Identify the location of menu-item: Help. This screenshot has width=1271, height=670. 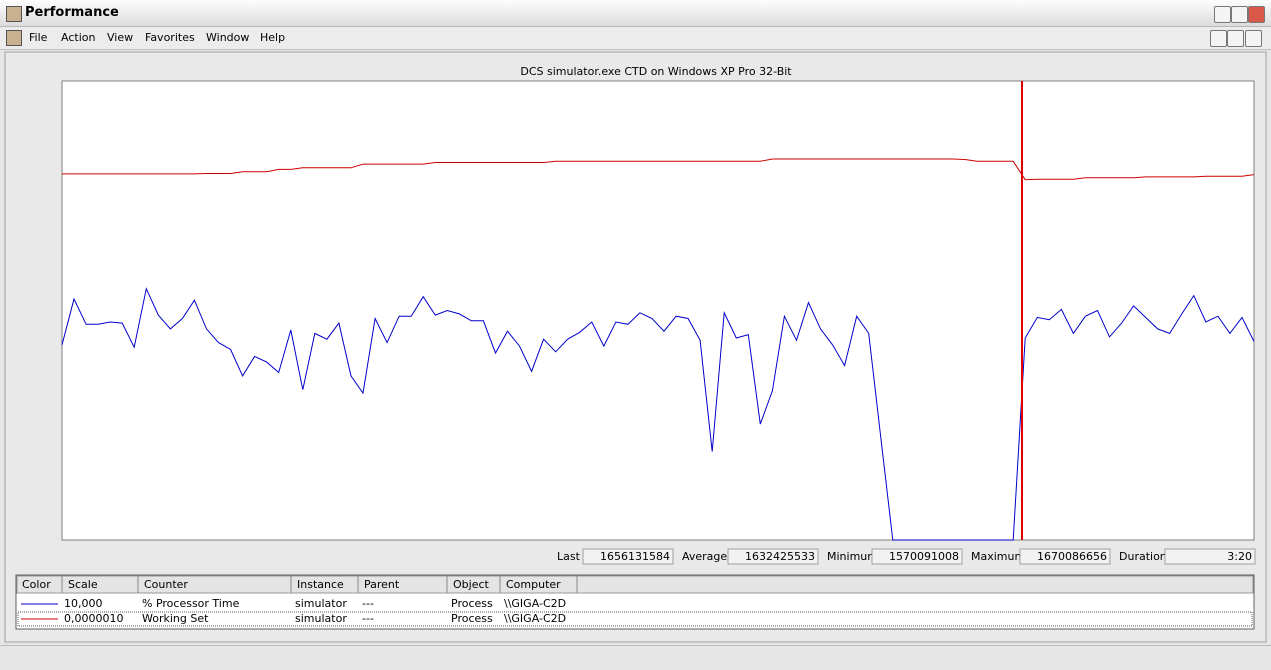
(273, 37).